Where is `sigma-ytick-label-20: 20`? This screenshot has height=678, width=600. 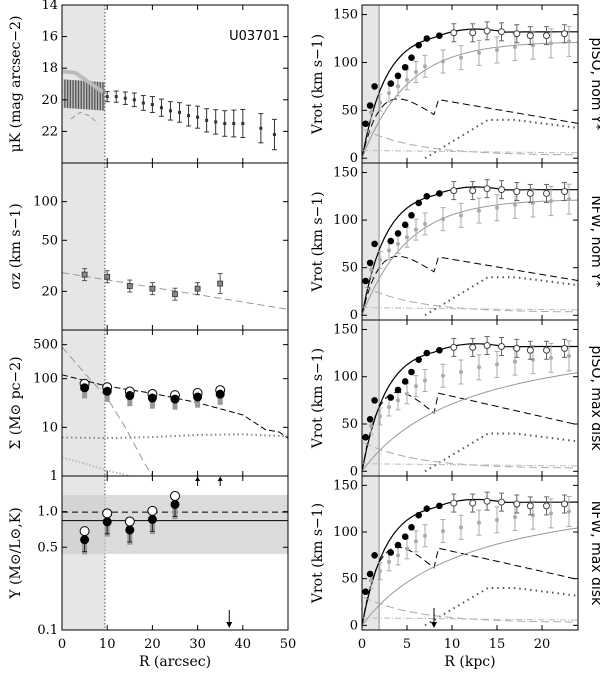 sigma-ytick-label-20: 20 is located at coordinates (49, 291).